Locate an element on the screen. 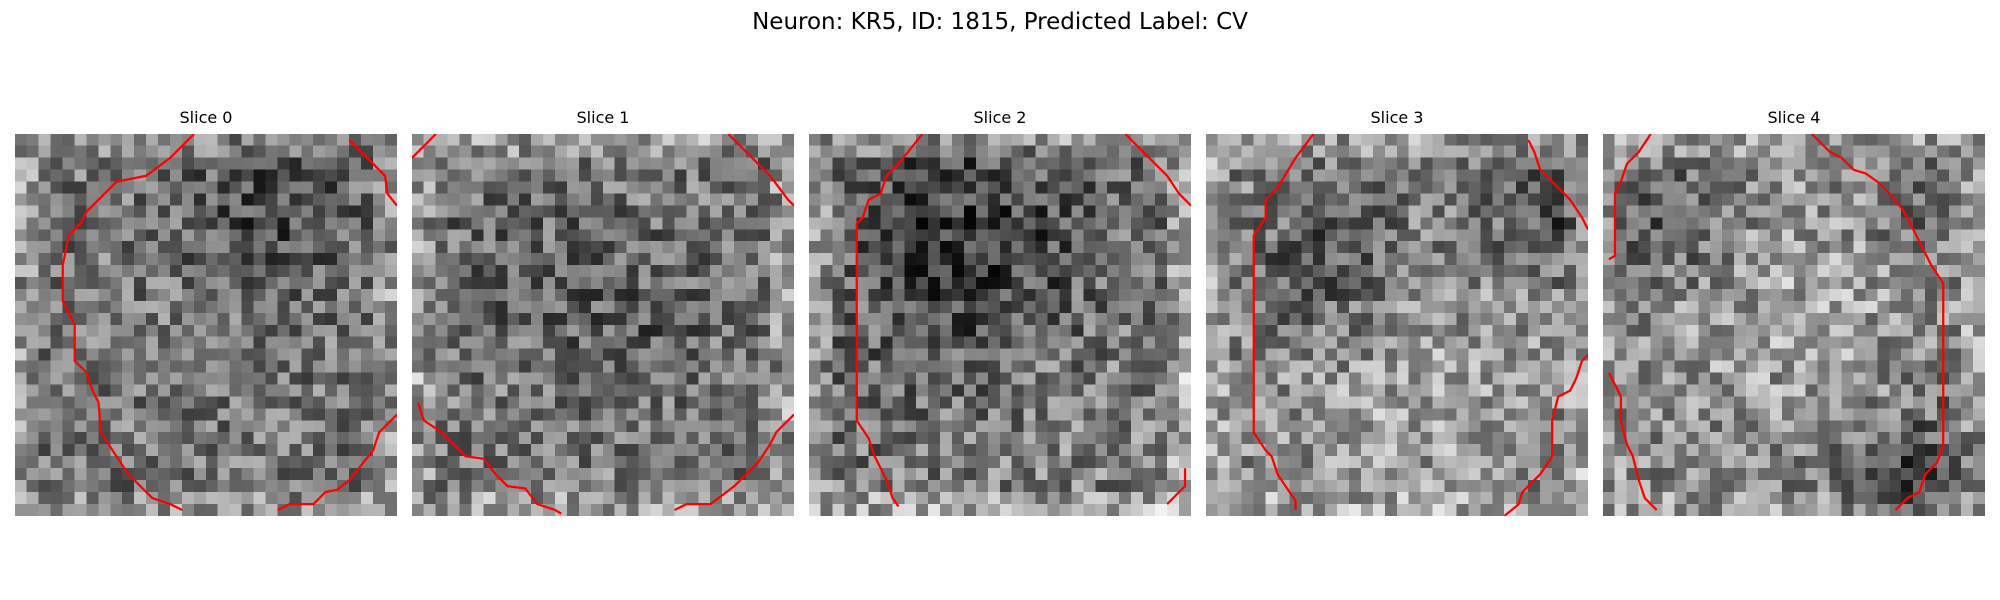  slice-title: Slice 1 is located at coordinates (603, 117).